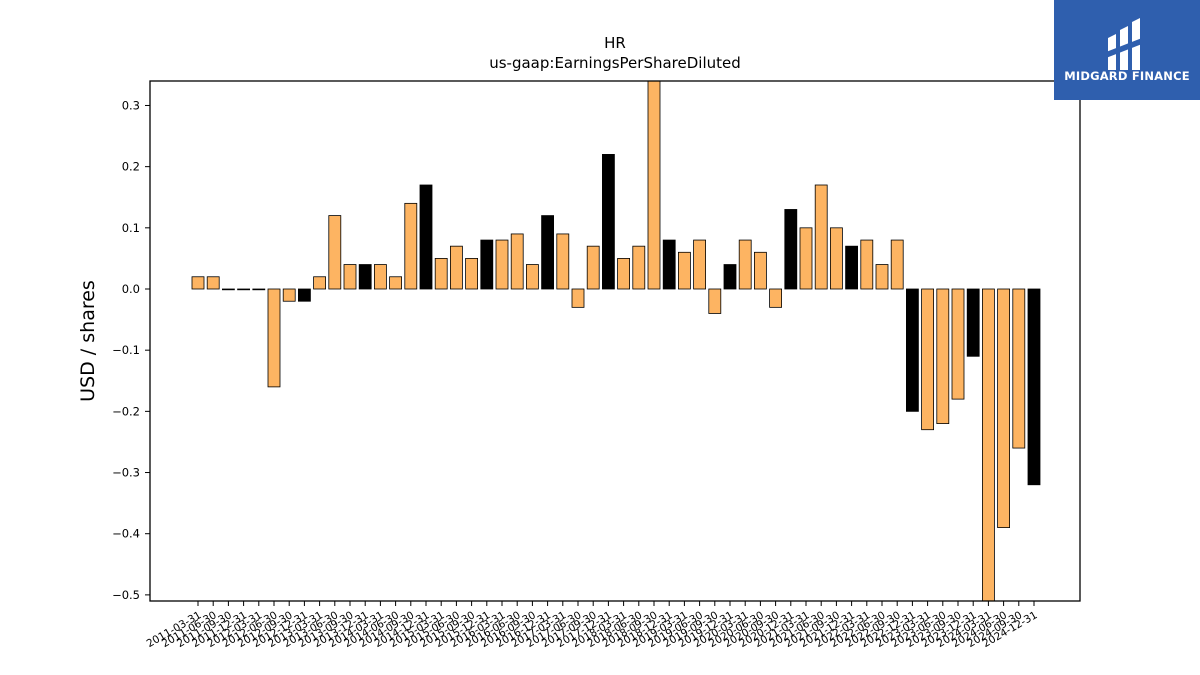  I want to click on y-axis-label: USD / shares, so click(88, 341).